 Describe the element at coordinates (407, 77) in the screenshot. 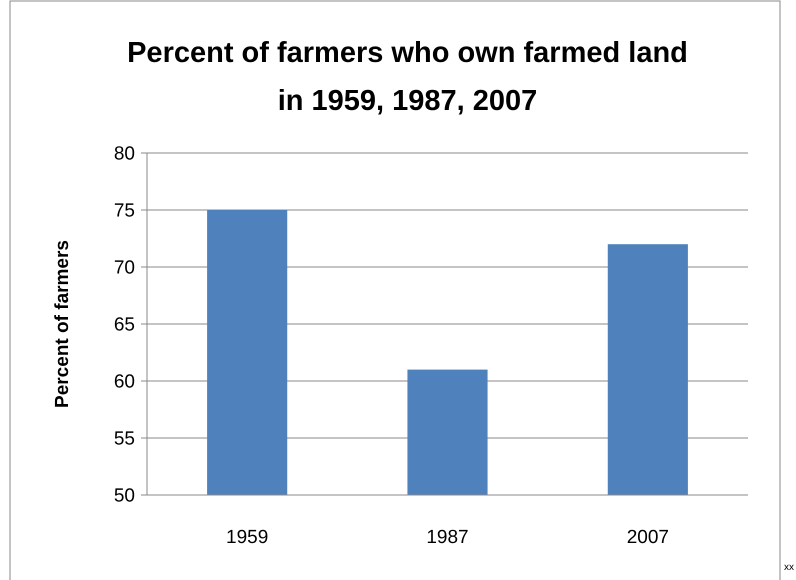

I see `chart-title: Percent of farmers who own farmed land in 1959, 1987, 2007` at that location.